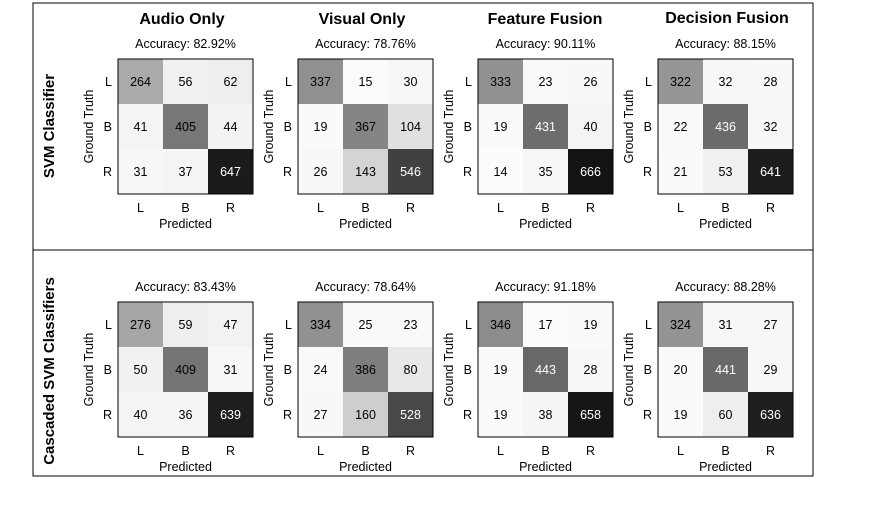 The height and width of the screenshot is (512, 874). Describe the element at coordinates (546, 44) in the screenshot. I see `accuracy-label: Accuracy: 90.11%` at that location.